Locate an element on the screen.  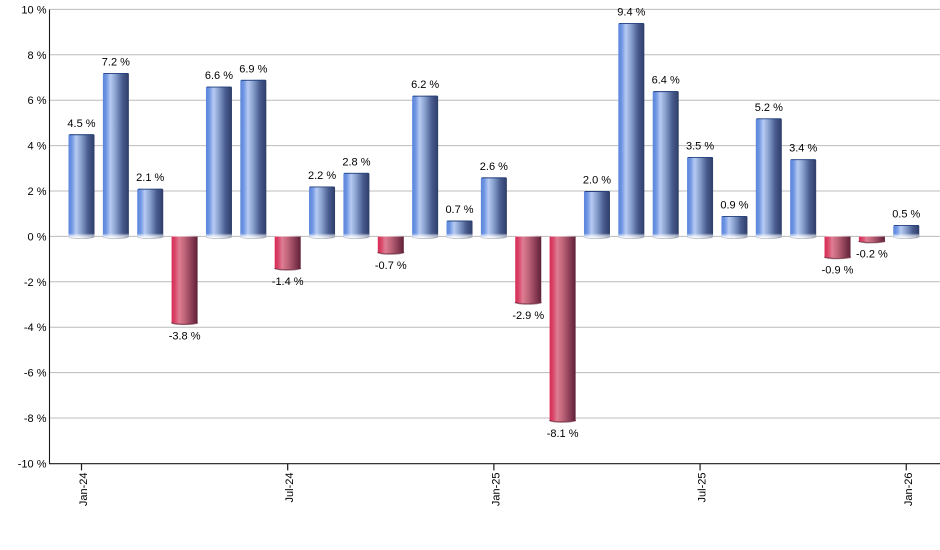
svg-text: Jan-26 is located at coordinates (909, 490).